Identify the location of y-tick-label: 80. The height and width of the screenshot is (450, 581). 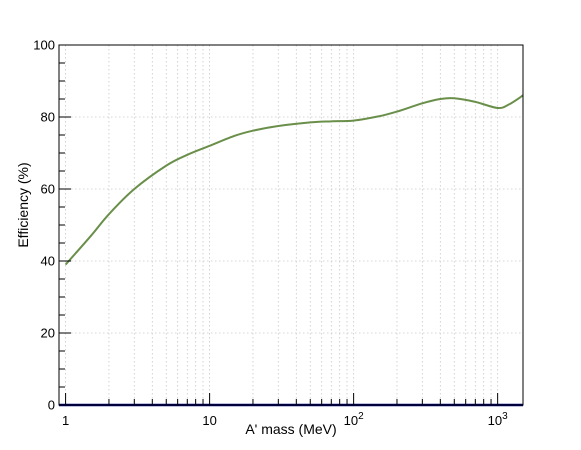
(48, 117).